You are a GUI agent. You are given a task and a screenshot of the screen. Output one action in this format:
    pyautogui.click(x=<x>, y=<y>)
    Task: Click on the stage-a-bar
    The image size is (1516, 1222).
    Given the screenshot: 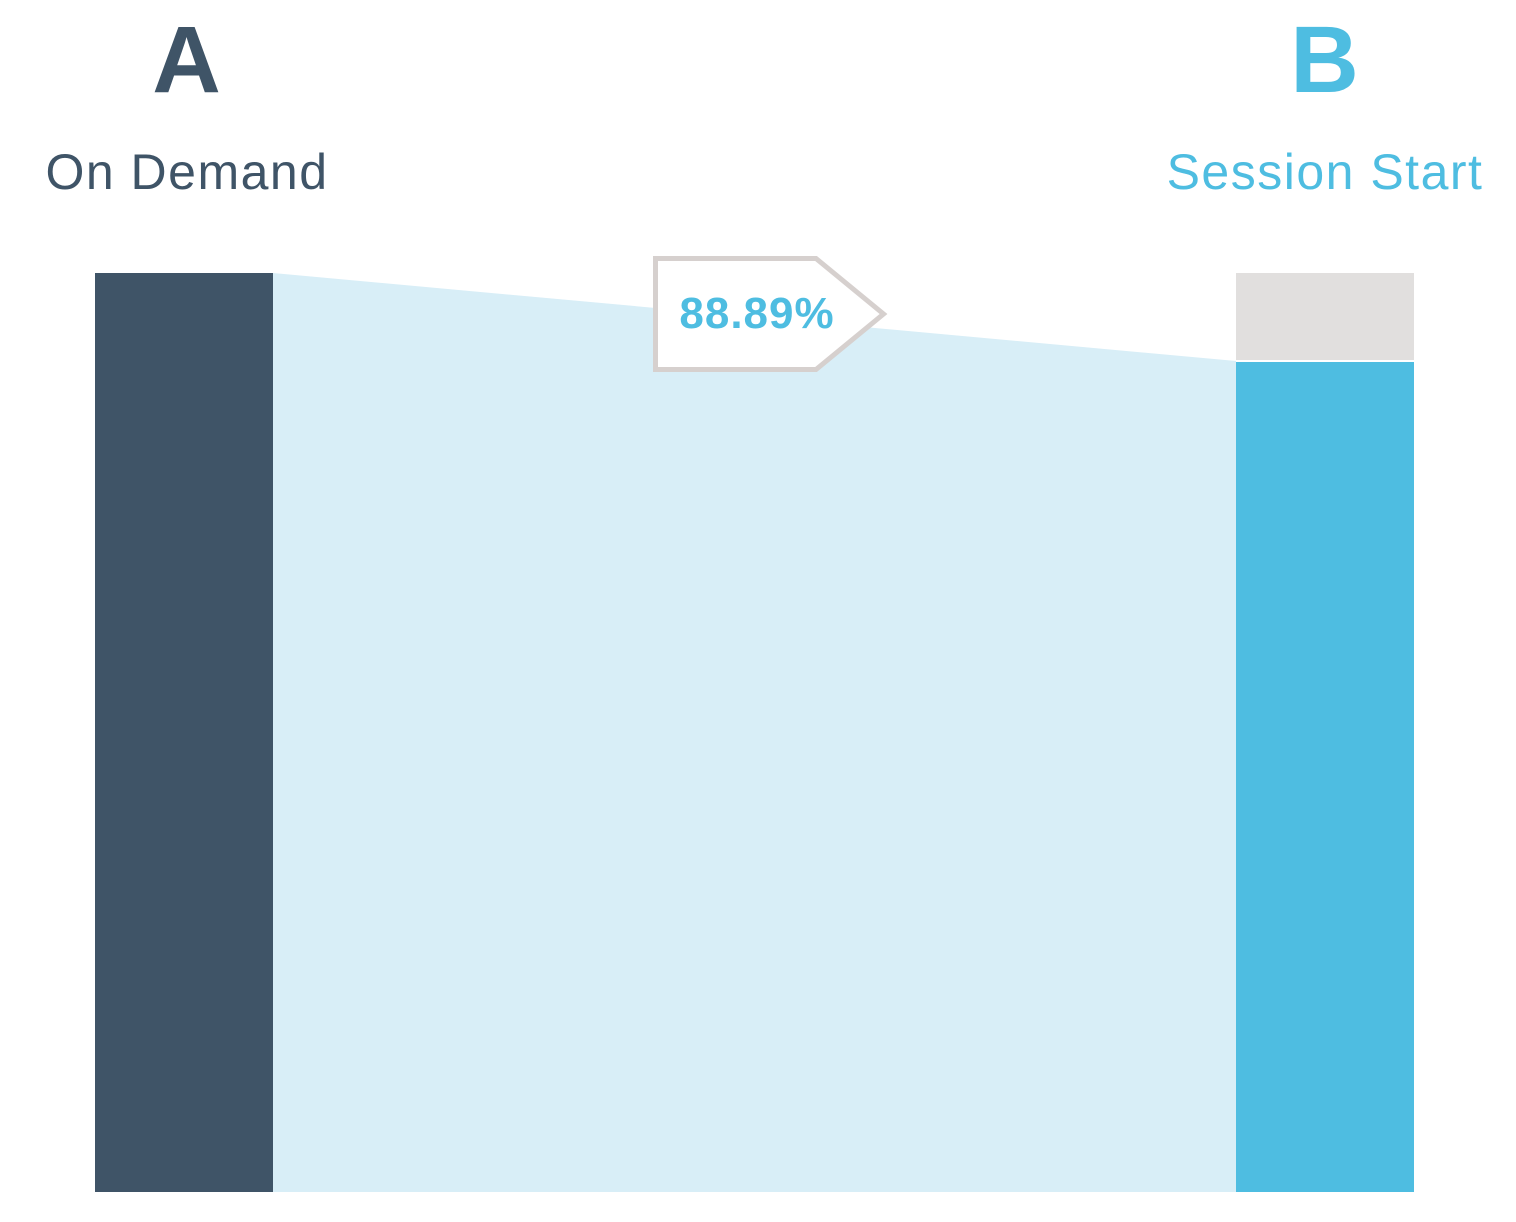 What is the action you would take?
    pyautogui.click(x=184, y=732)
    